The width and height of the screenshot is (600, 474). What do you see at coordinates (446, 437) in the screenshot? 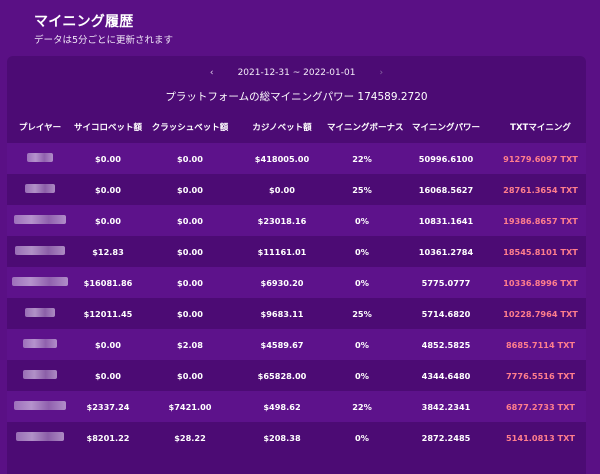
I see `mining-power-cell: 2872.2485` at bounding box center [446, 437].